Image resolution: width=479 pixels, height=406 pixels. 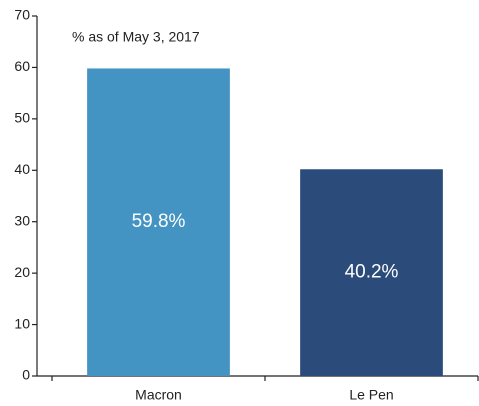 What do you see at coordinates (22, 272) in the screenshot?
I see `y-tick-label: 20` at bounding box center [22, 272].